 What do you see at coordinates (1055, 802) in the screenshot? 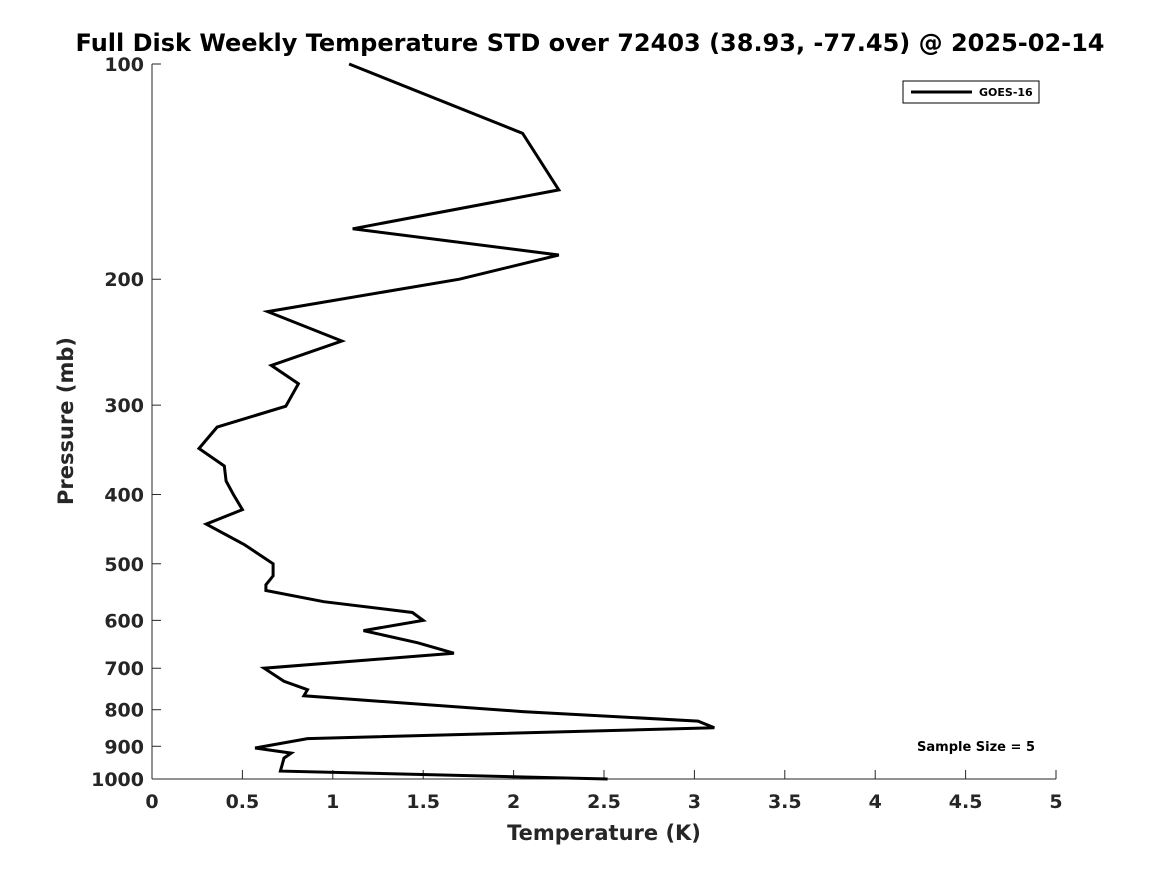
I see `x-tick-label: 5` at bounding box center [1055, 802].